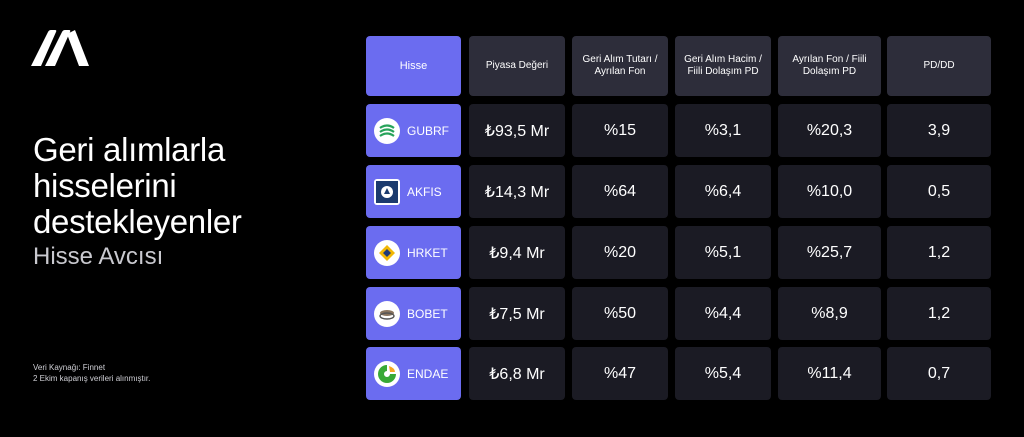 The height and width of the screenshot is (437, 1024). I want to click on buyback-volume-ratio-cell: %5,4, so click(723, 373).